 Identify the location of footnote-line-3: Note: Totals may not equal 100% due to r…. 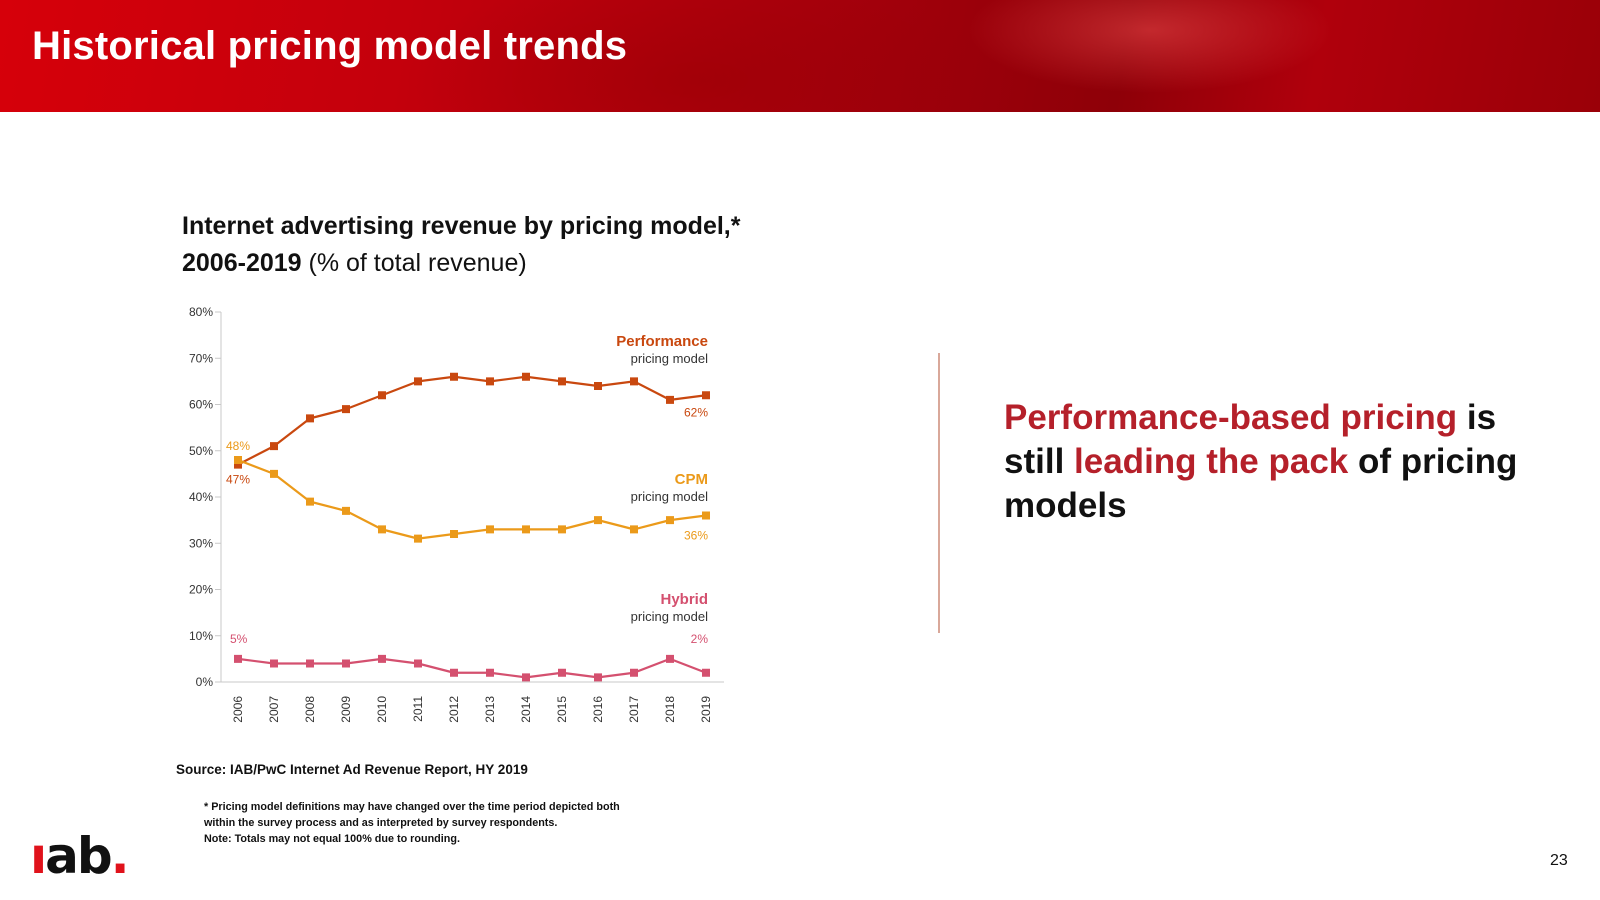
(332, 839).